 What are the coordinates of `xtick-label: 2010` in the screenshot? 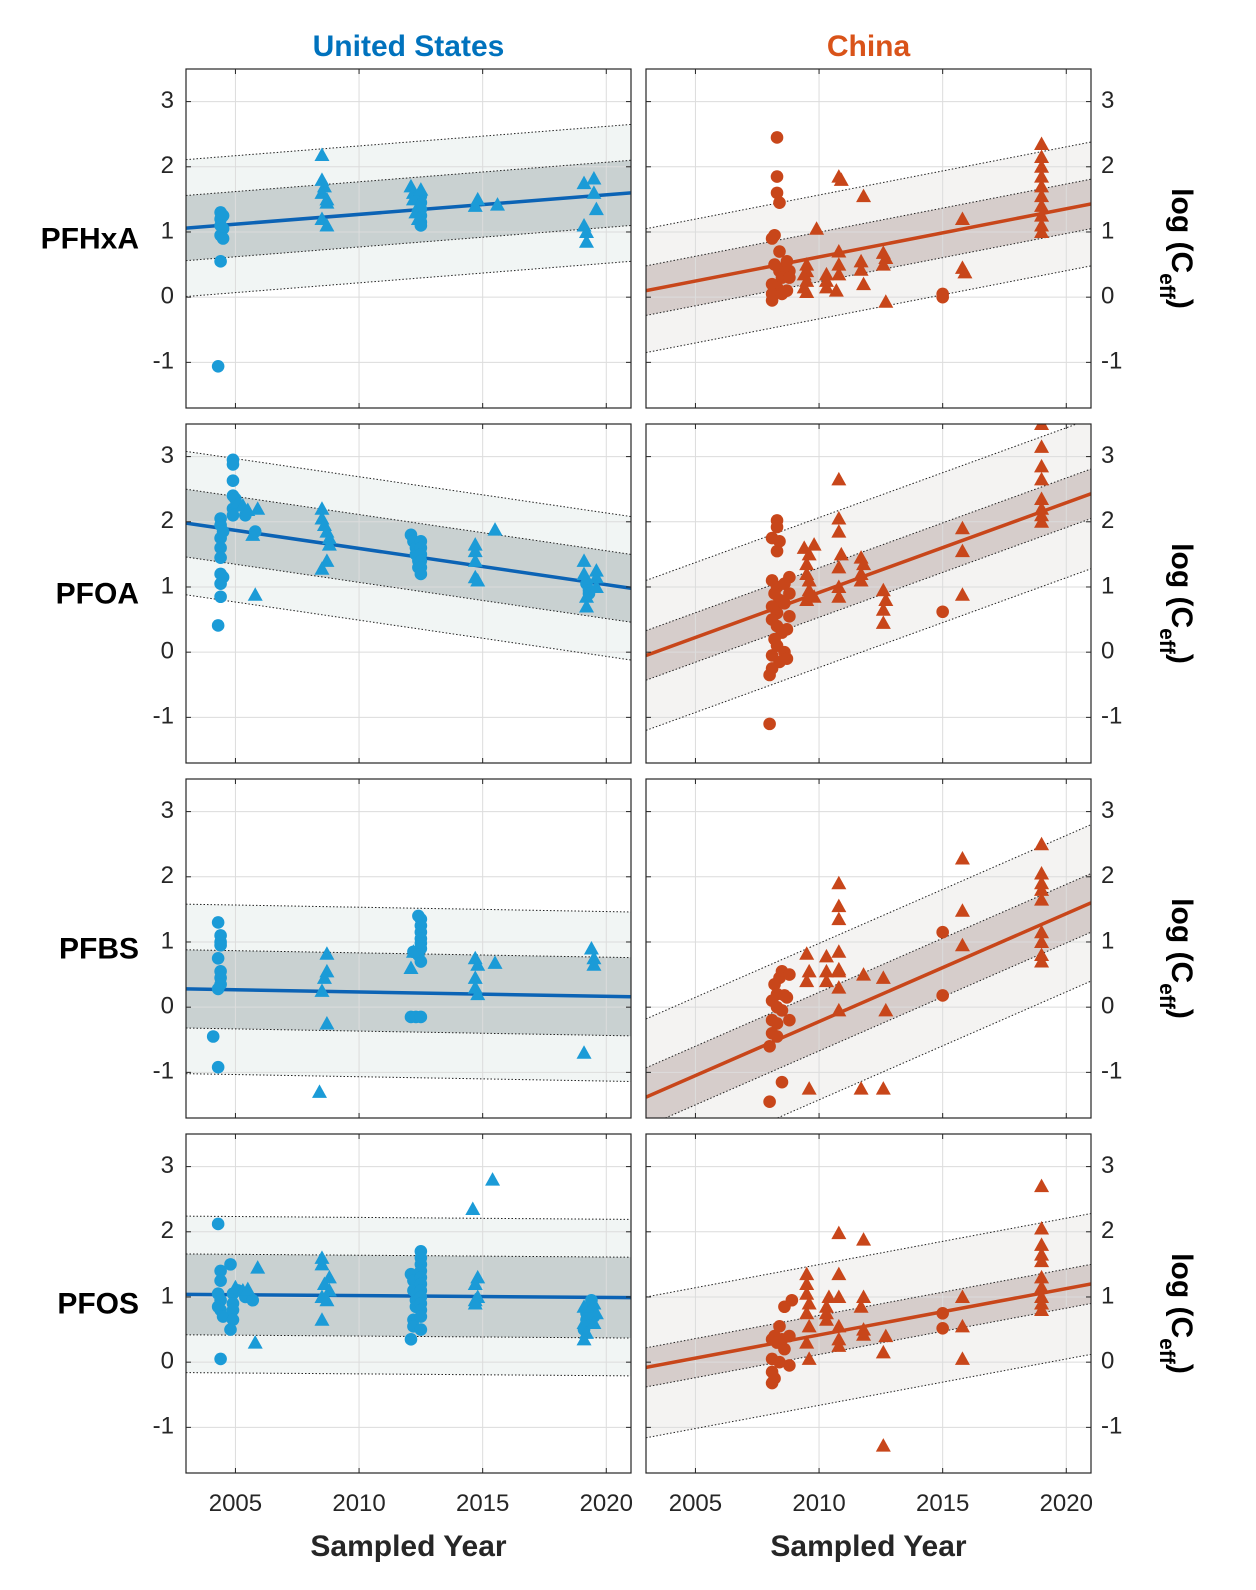 It's located at (358, 1503).